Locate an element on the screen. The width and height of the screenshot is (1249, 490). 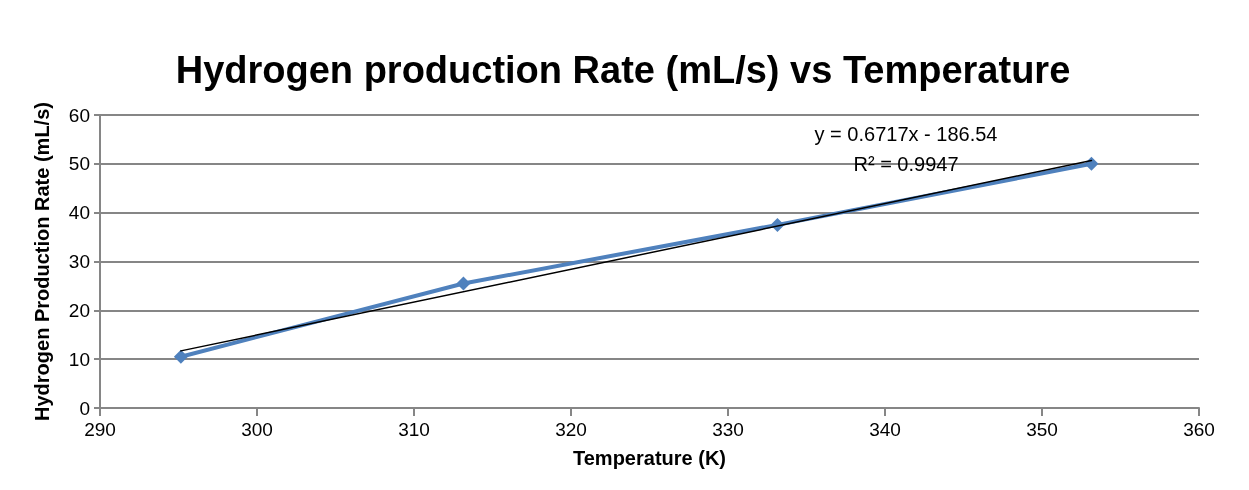
y-tick-label: 30 is located at coordinates (79, 261).